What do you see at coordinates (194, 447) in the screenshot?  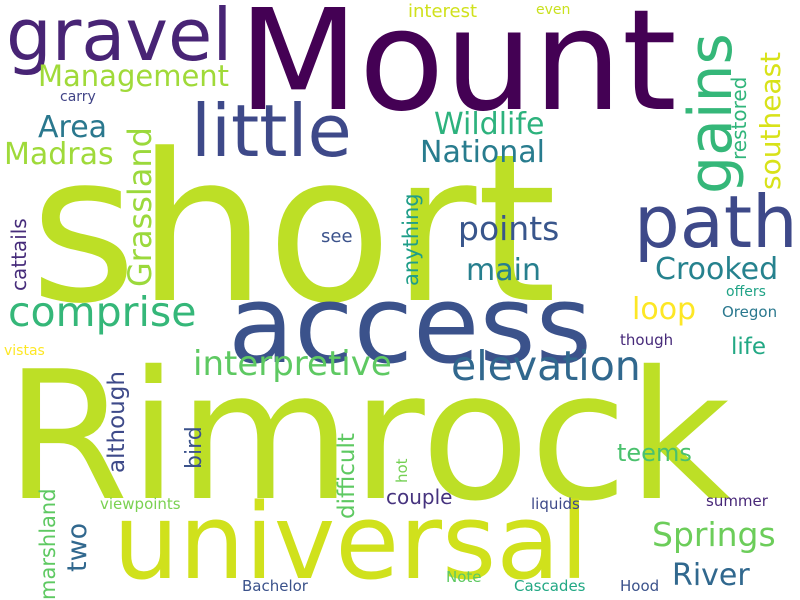 I see `word-bird: bird` at bounding box center [194, 447].